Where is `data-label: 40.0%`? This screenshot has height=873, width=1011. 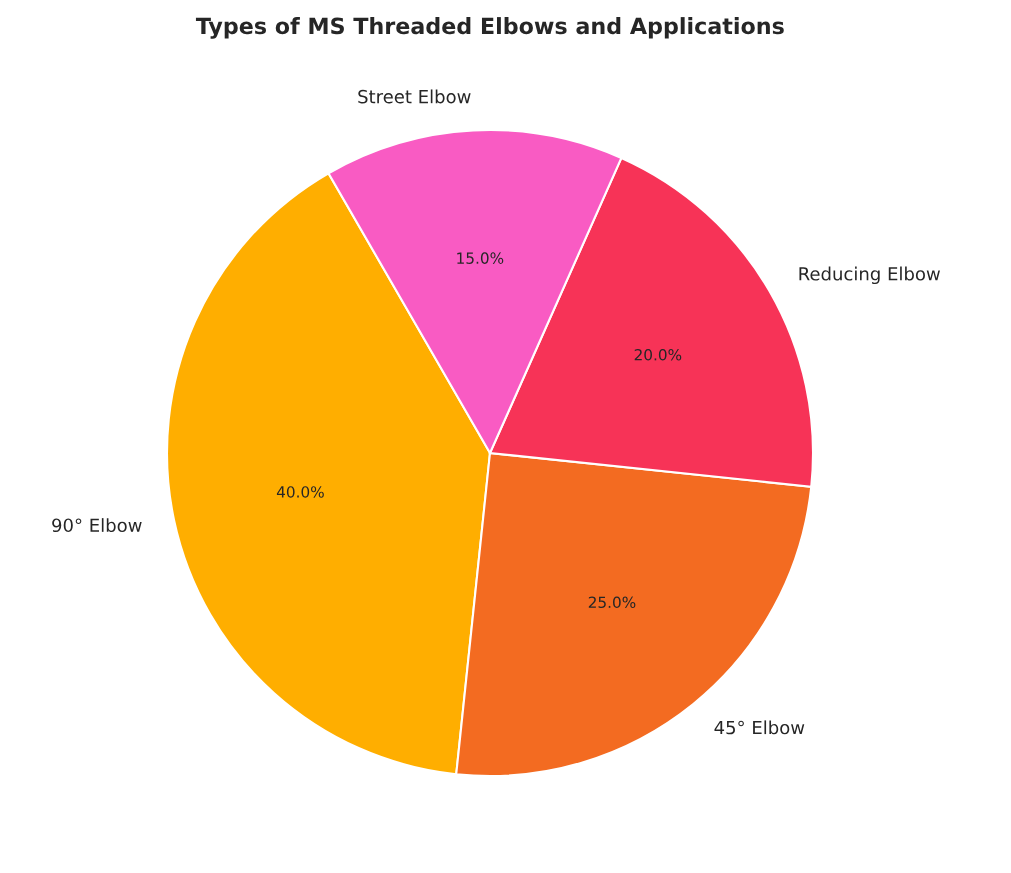
data-label: 40.0% is located at coordinates (300, 492).